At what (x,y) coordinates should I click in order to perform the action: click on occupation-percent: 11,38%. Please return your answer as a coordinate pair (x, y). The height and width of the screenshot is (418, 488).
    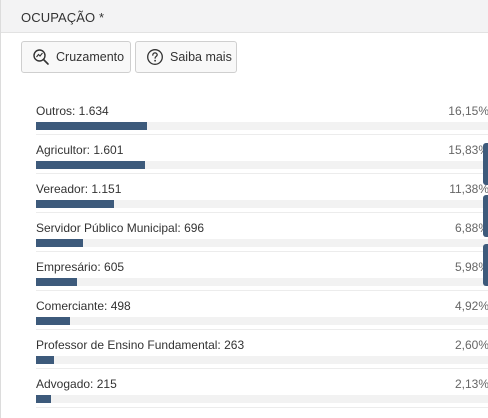
    Looking at the image, I should click on (468, 189).